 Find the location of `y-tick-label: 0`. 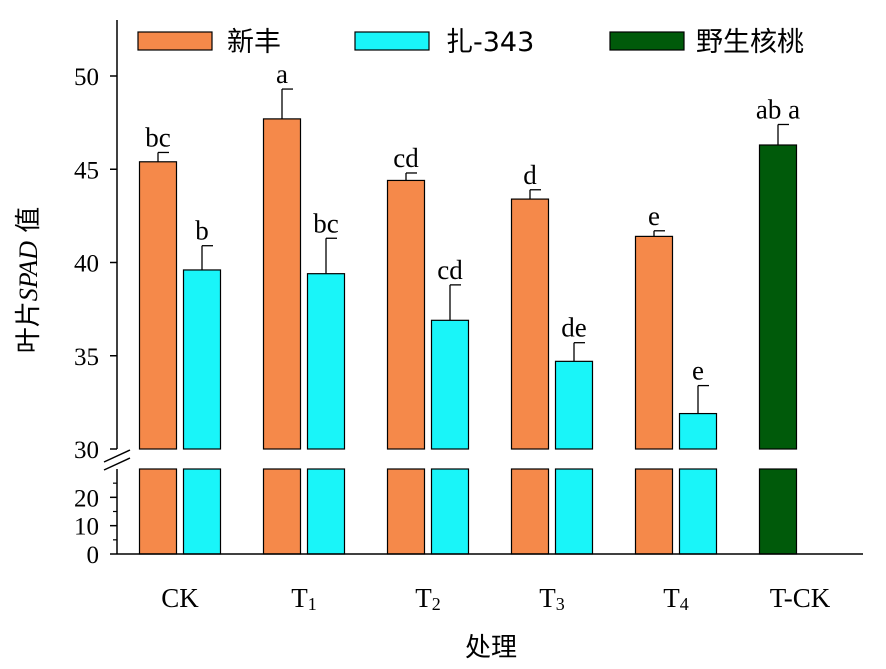

y-tick-label: 0 is located at coordinates (93, 555).